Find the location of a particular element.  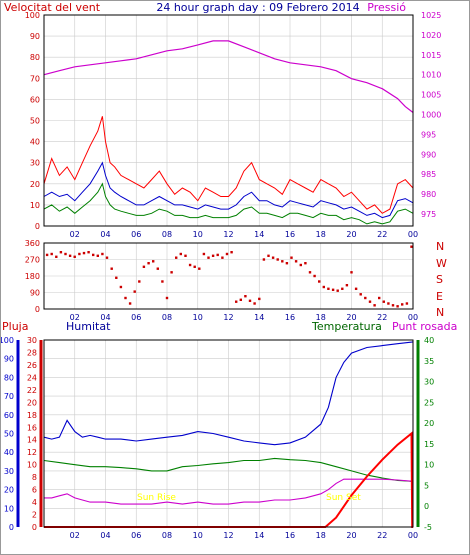

wind-y-tick-label: 0 is located at coordinates (37, 226).